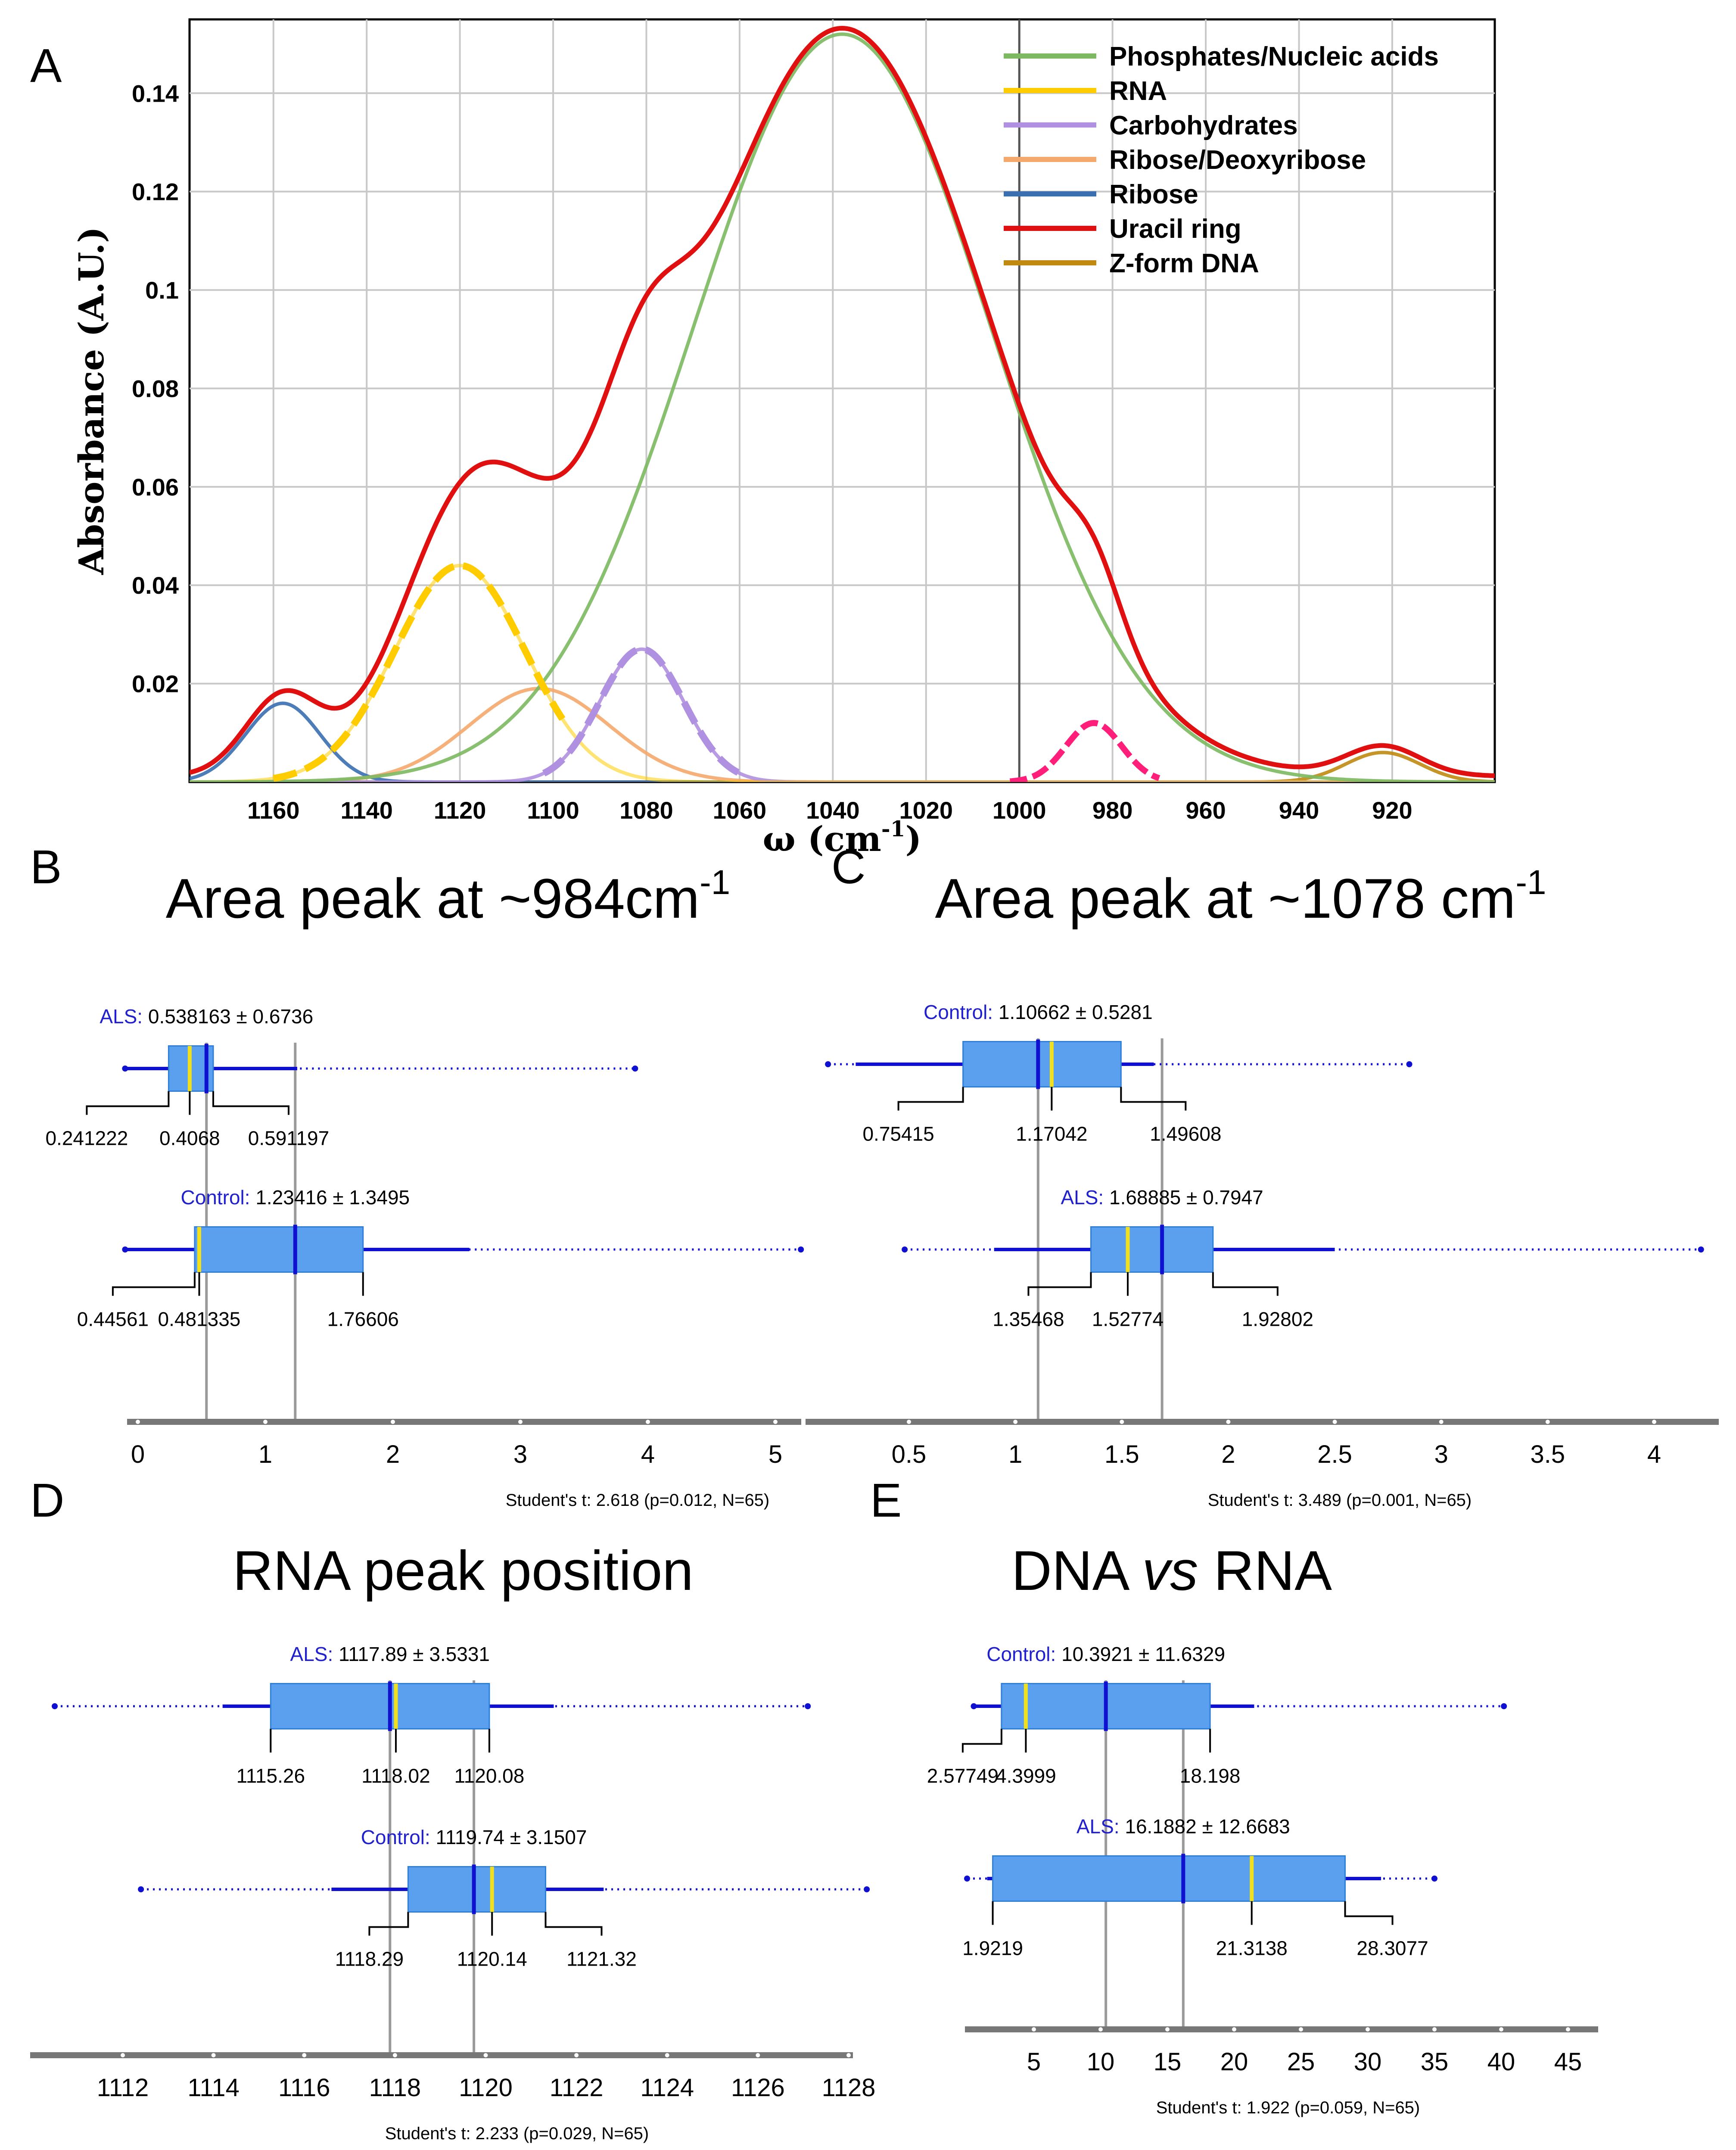 The image size is (1736, 2150). I want to click on group-stats: 1.10662 ± 0.5281, so click(1073, 1012).